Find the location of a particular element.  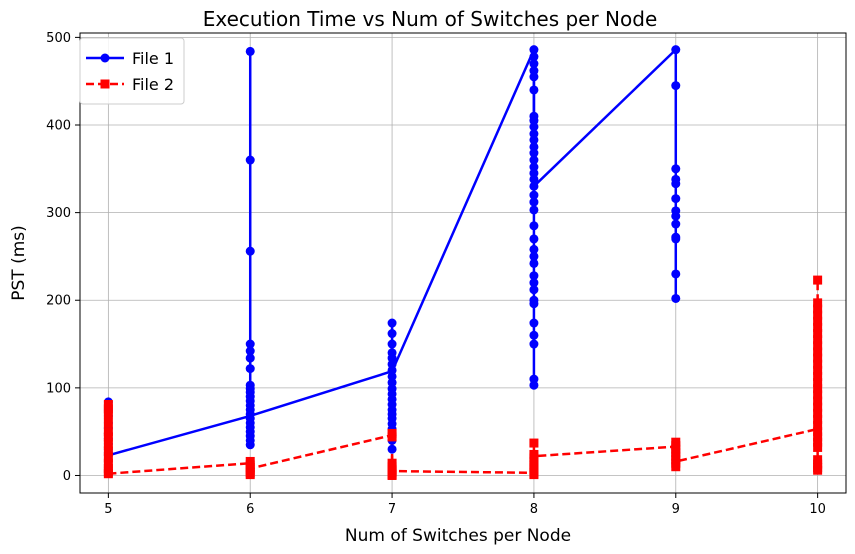

x-tick-label: 7 is located at coordinates (392, 509).